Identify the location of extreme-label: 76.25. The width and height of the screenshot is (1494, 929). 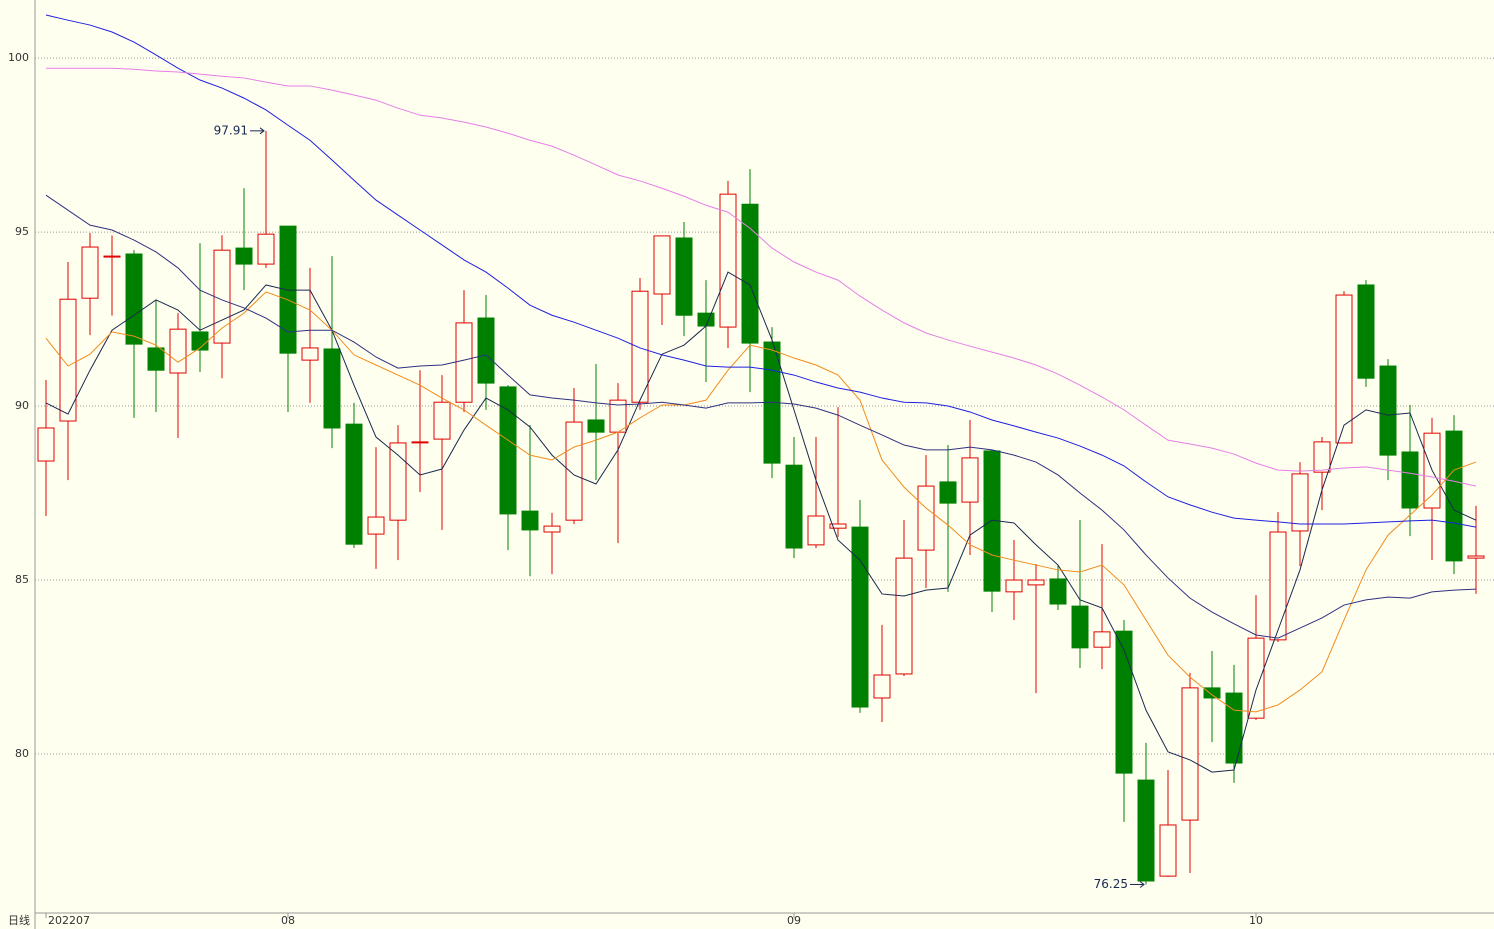
(1111, 884).